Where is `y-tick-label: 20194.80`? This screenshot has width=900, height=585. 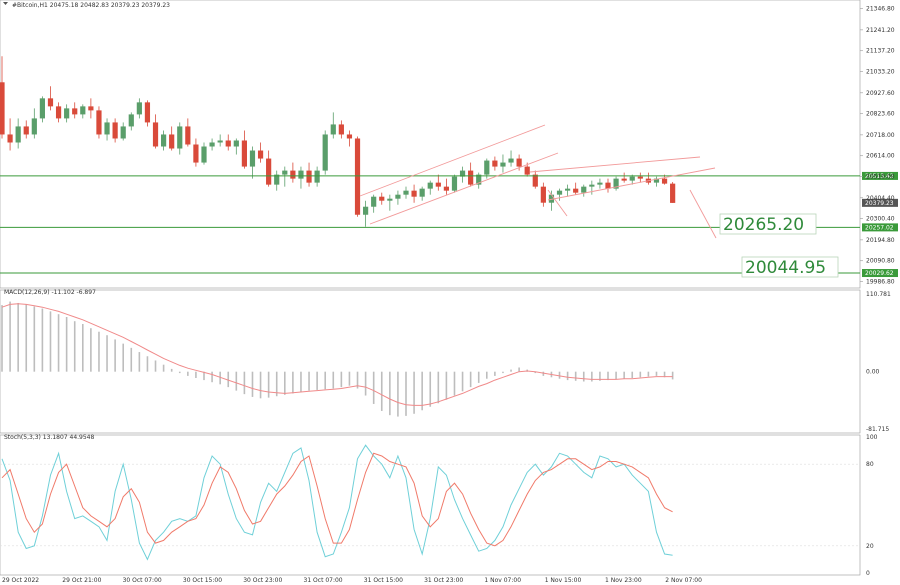
y-tick-label: 20194.80 is located at coordinates (880, 240).